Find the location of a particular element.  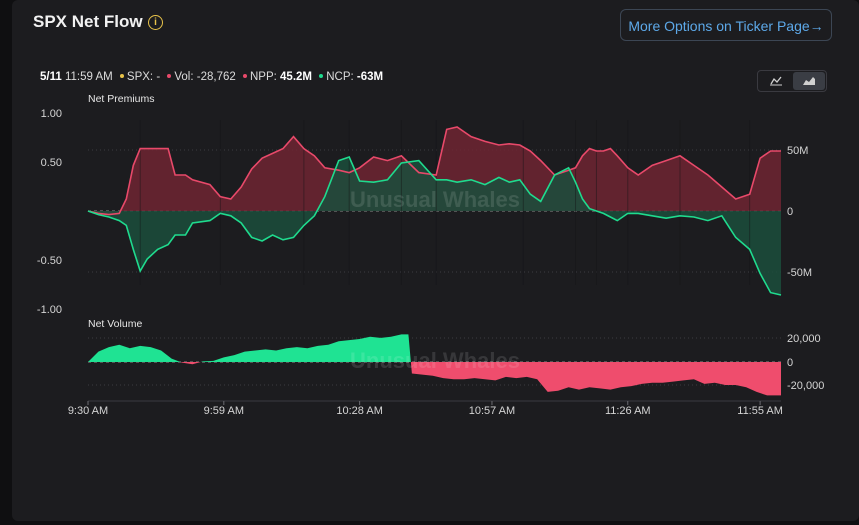

volume-tick-label: -20,000 is located at coordinates (805, 386).